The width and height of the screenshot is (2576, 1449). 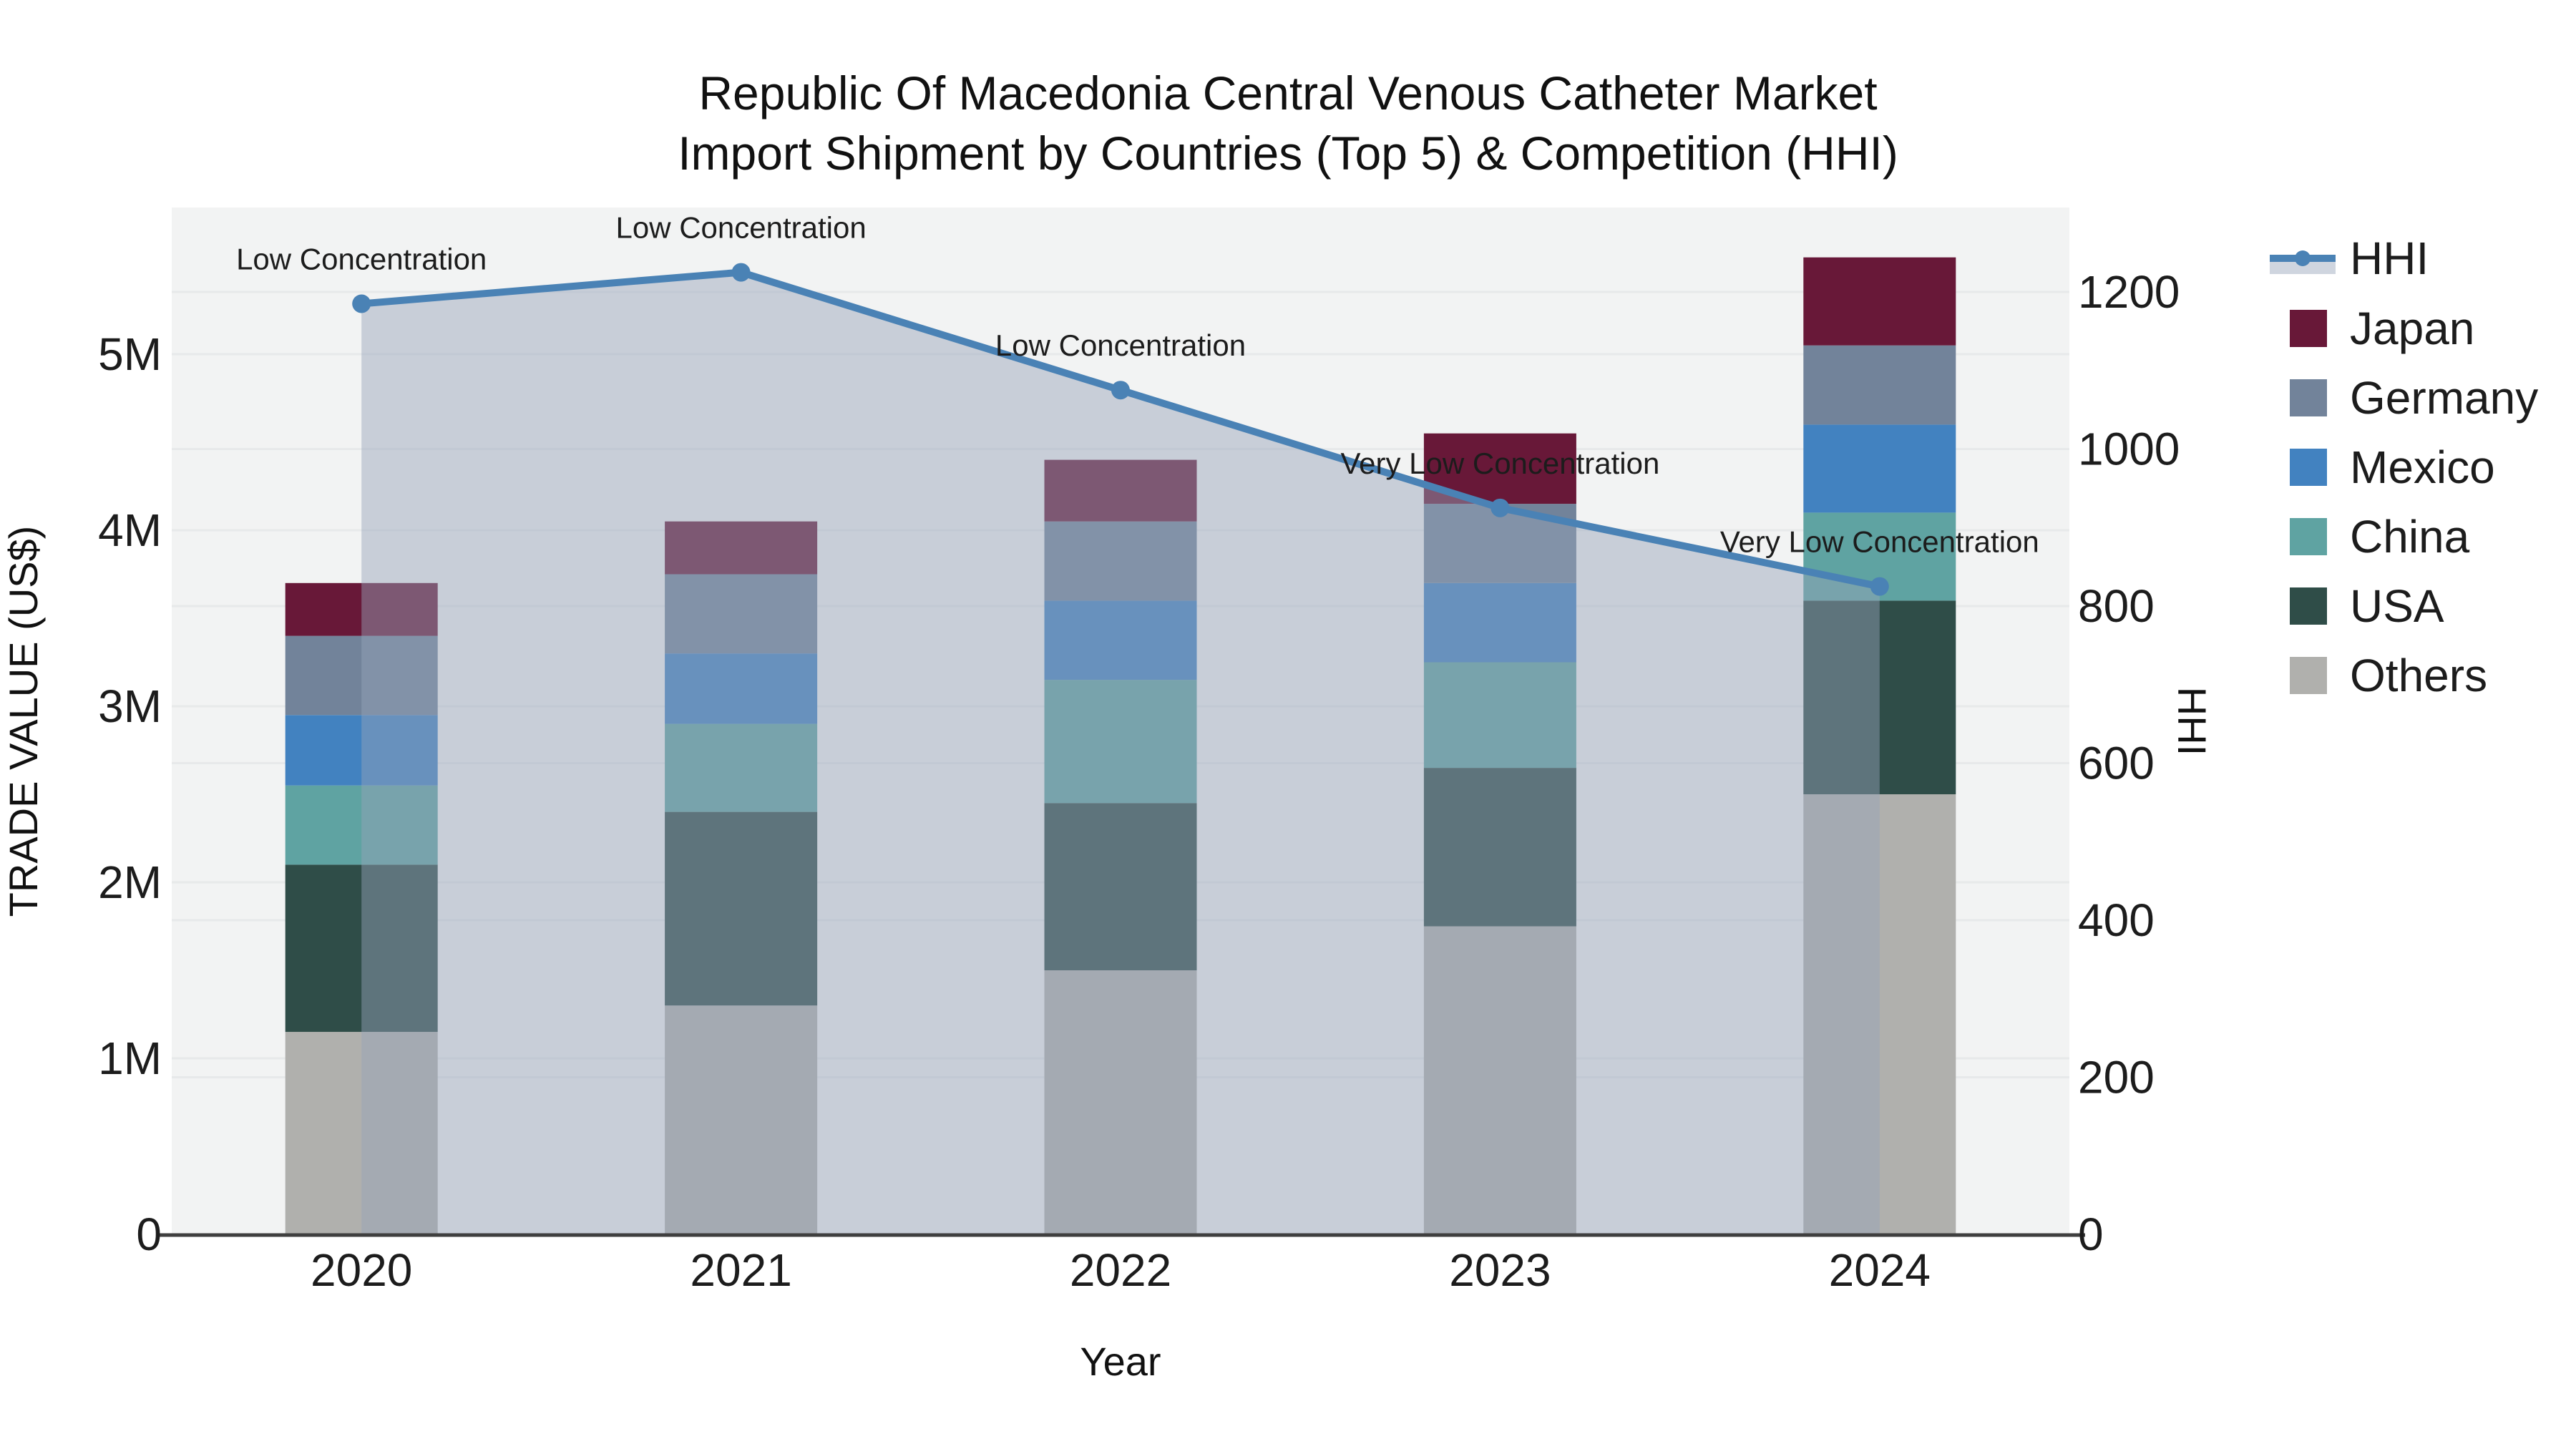 What do you see at coordinates (2389, 258) in the screenshot?
I see `legend-label-hhi: HHI` at bounding box center [2389, 258].